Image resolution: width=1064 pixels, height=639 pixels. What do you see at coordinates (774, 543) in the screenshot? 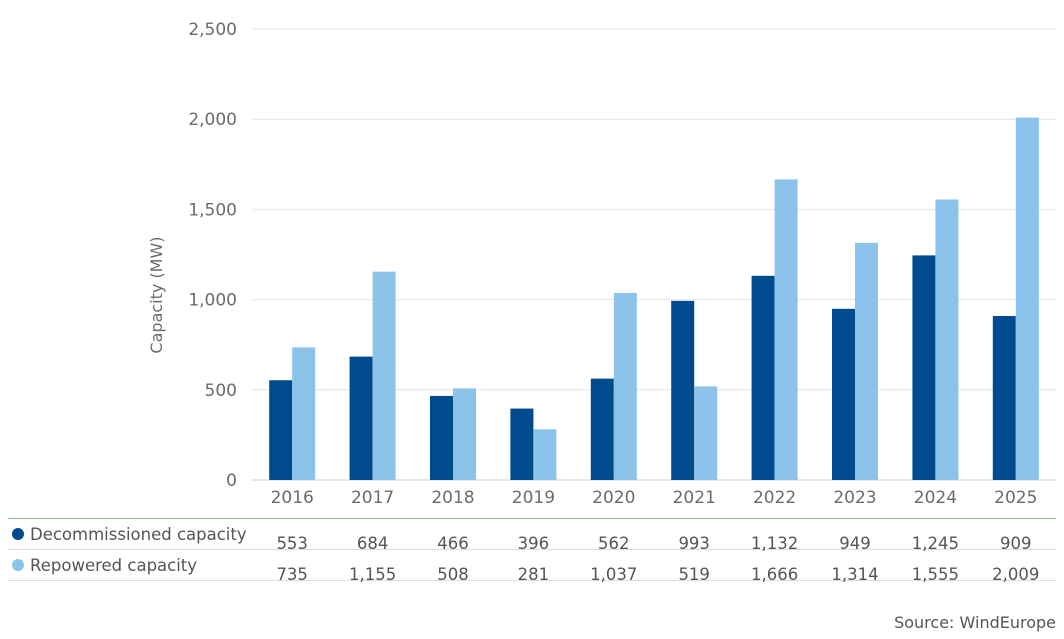
I see `table-cell: 1,132` at bounding box center [774, 543].